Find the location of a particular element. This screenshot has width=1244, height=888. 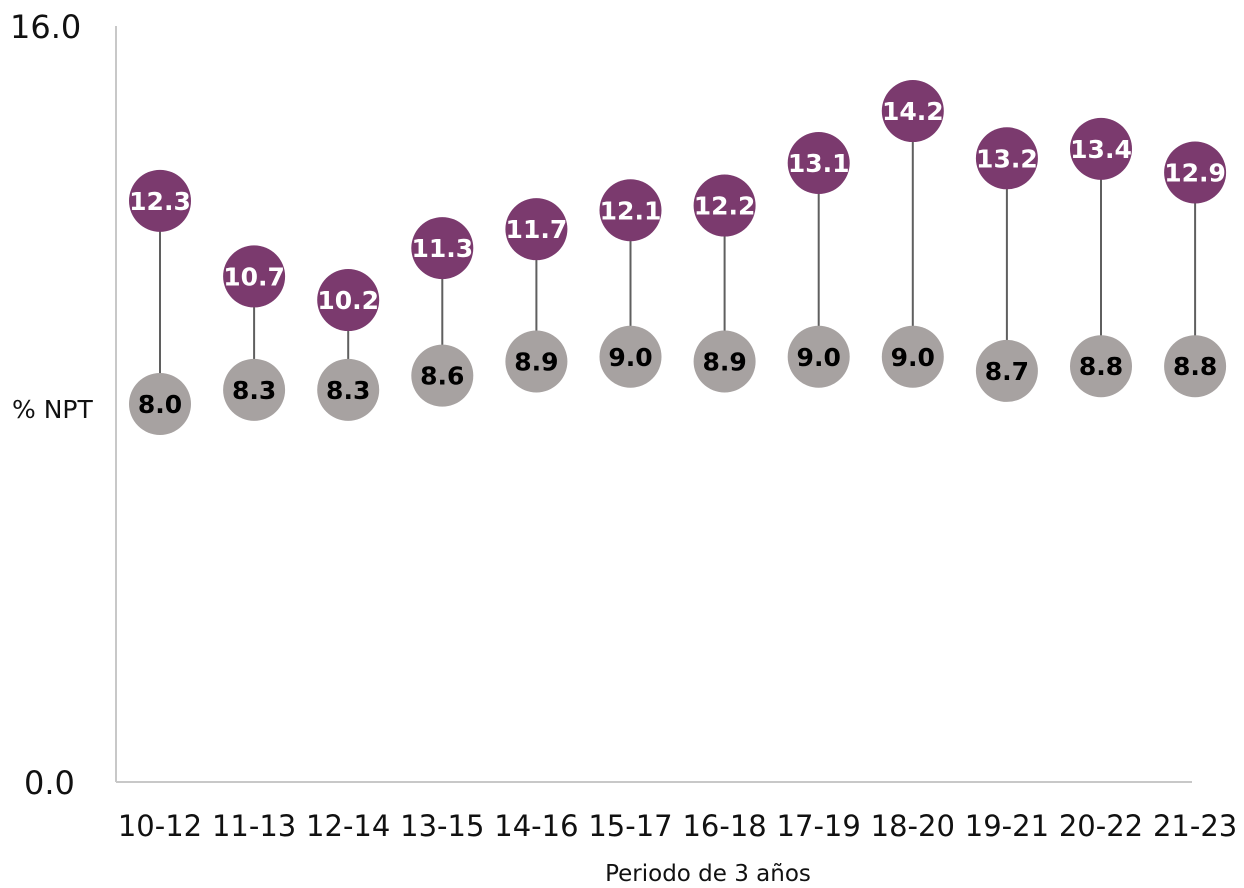

data-label: 12.9 is located at coordinates (1195, 172).